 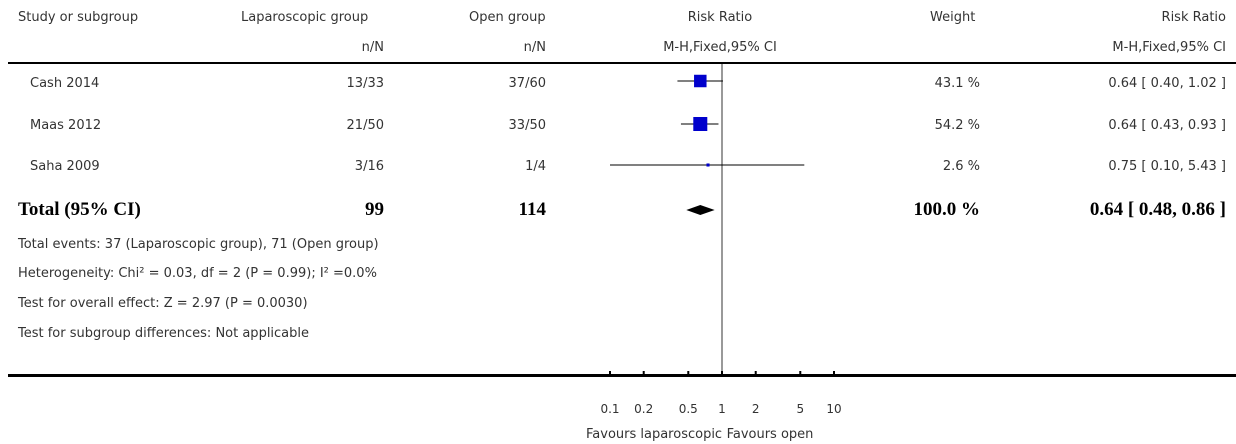 What do you see at coordinates (756, 409) in the screenshot?
I see `axis-tick-label: 2` at bounding box center [756, 409].